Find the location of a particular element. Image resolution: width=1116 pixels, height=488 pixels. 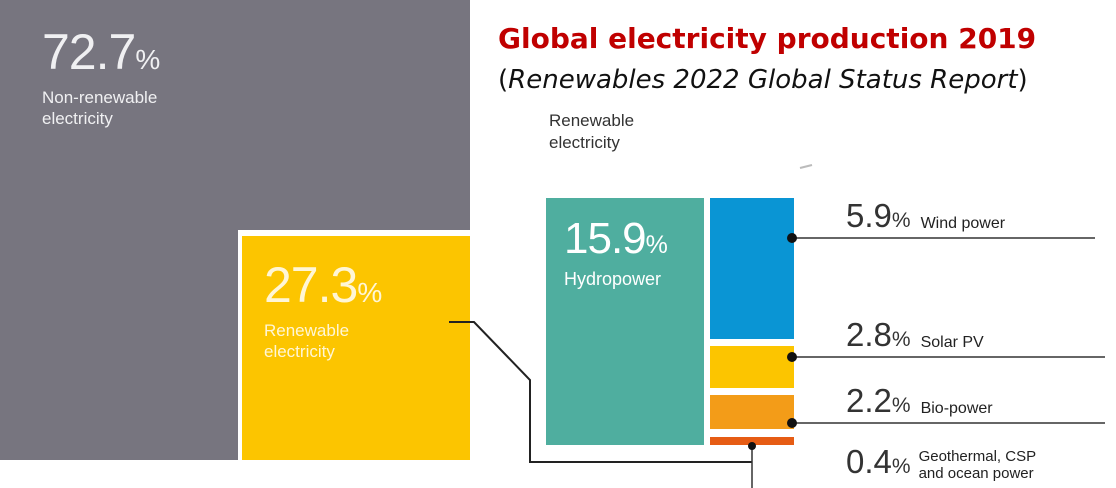

hydropower-block is located at coordinates (625, 321).